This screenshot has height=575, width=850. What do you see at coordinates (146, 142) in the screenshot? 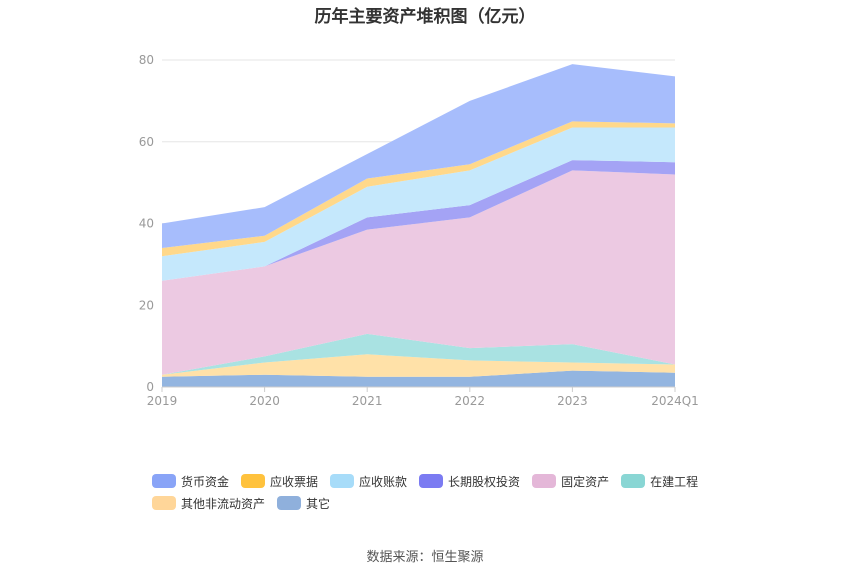
I see `y-tick-label: 60` at bounding box center [146, 142].